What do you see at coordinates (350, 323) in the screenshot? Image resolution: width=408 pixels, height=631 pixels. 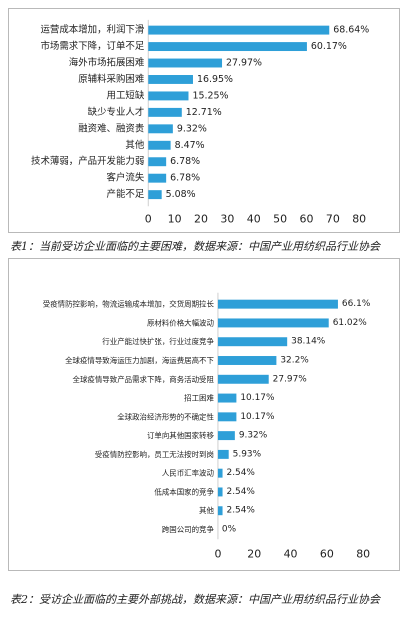 I see `value-label: 61.02%` at bounding box center [350, 323].